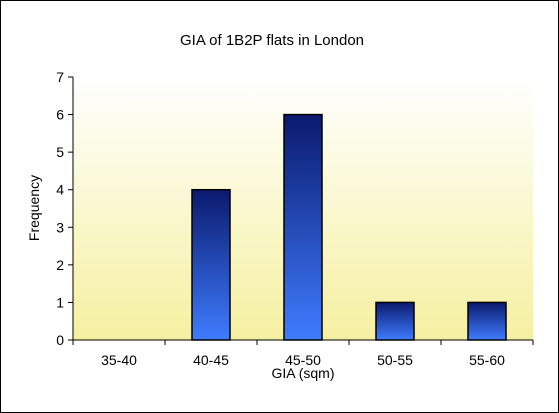 This screenshot has height=413, width=559. I want to click on x-tick-label: 45-50, so click(303, 360).